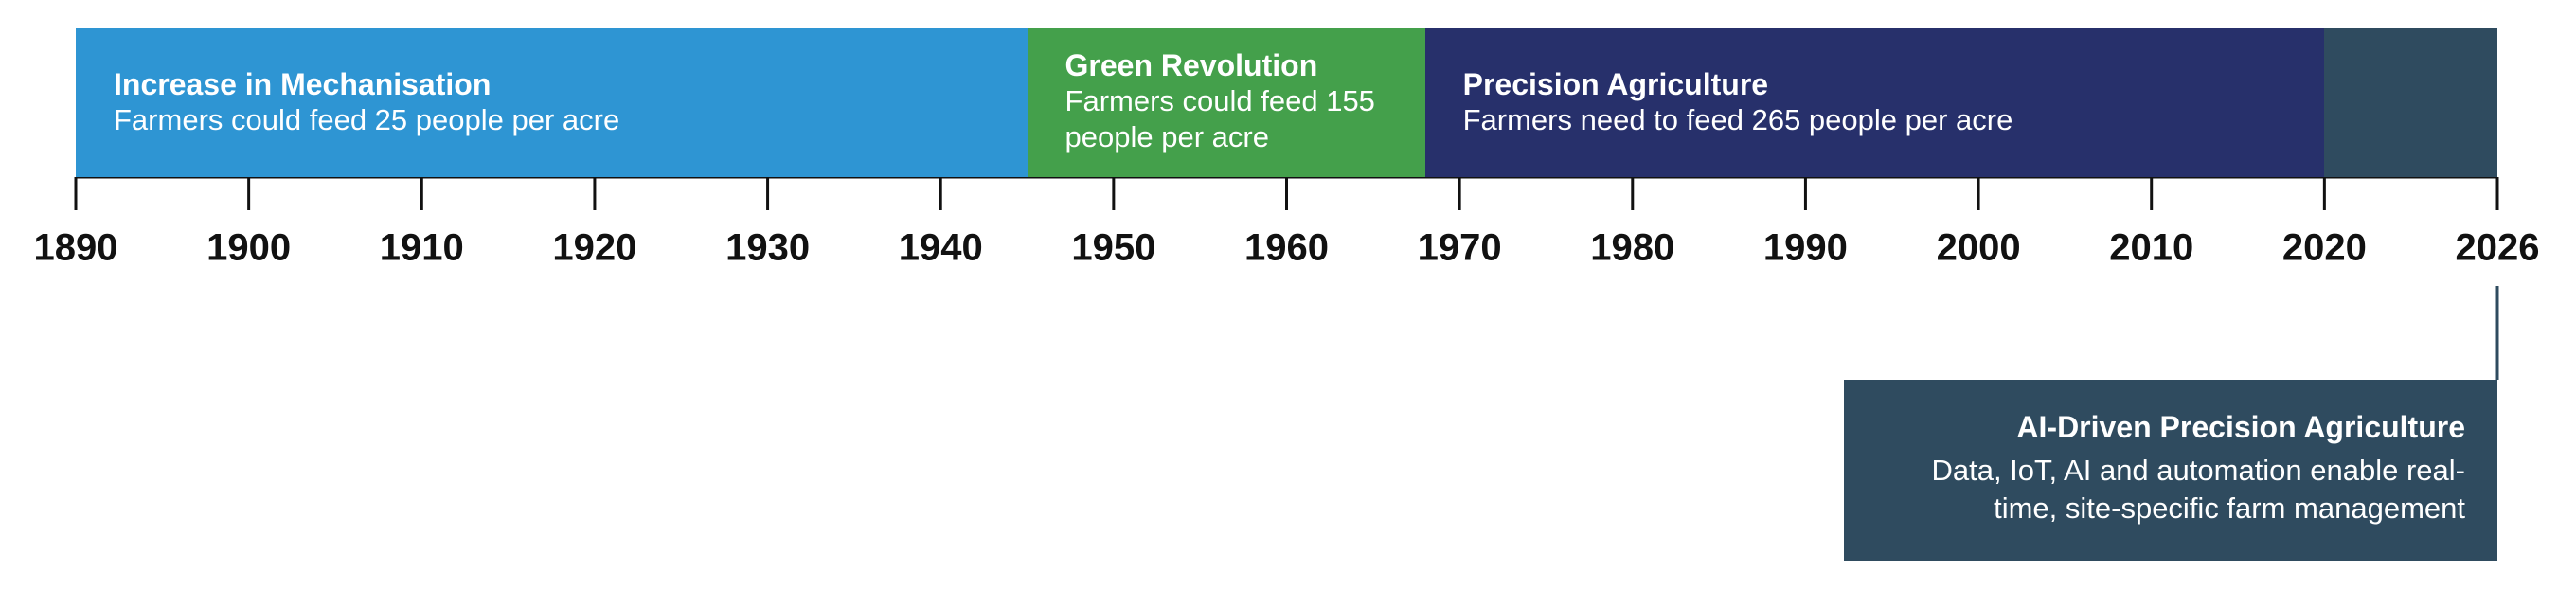 The image size is (2576, 589). Describe the element at coordinates (1460, 248) in the screenshot. I see `x-tick-label: 1970` at that location.